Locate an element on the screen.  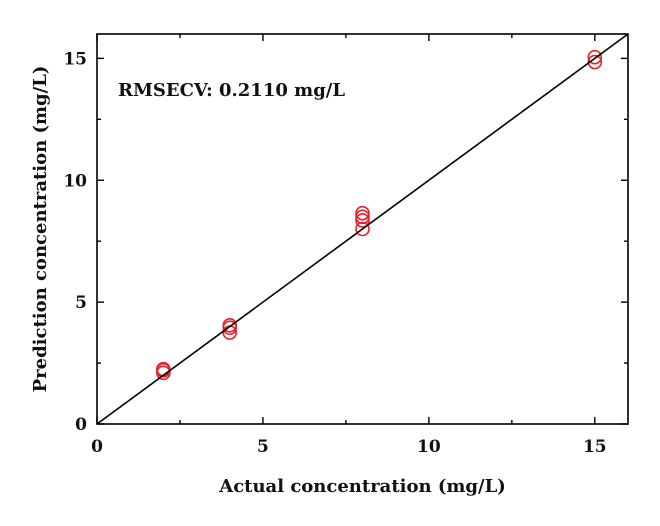
x-tick-label: 5 is located at coordinates (263, 447).